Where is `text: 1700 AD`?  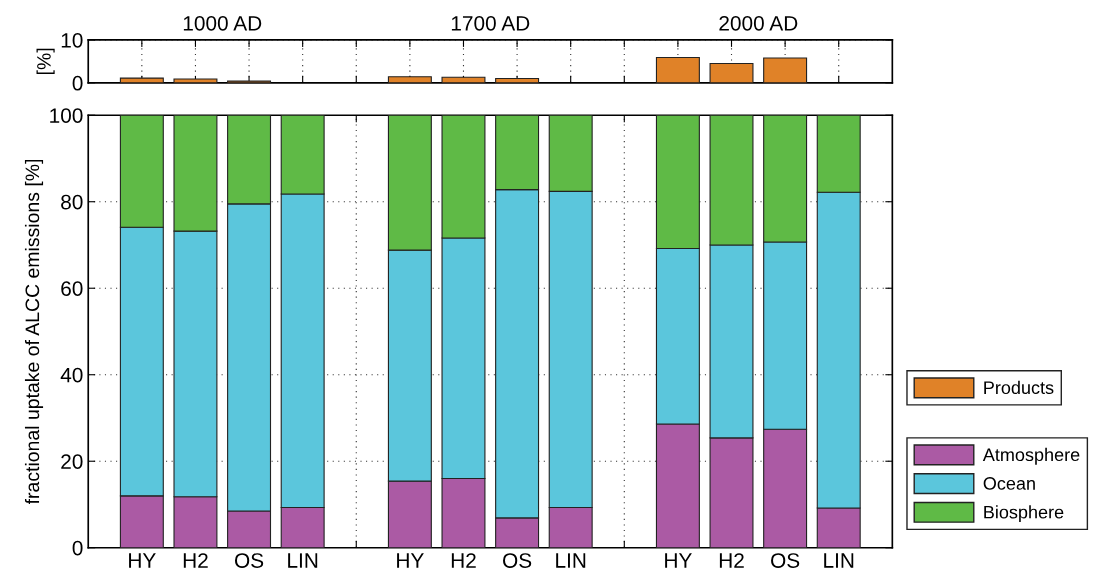
text: 1700 AD is located at coordinates (490, 23).